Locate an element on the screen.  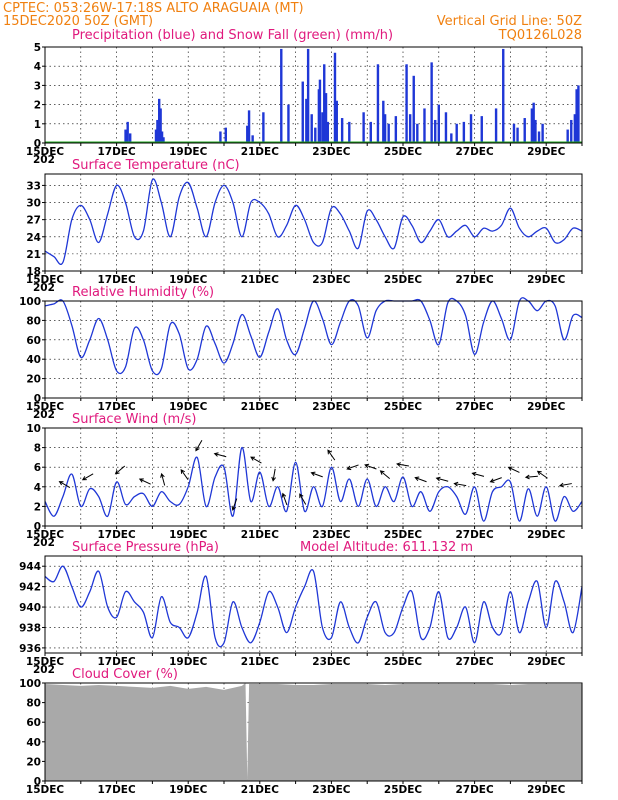
temp-frame is located at coordinates (313, 222).